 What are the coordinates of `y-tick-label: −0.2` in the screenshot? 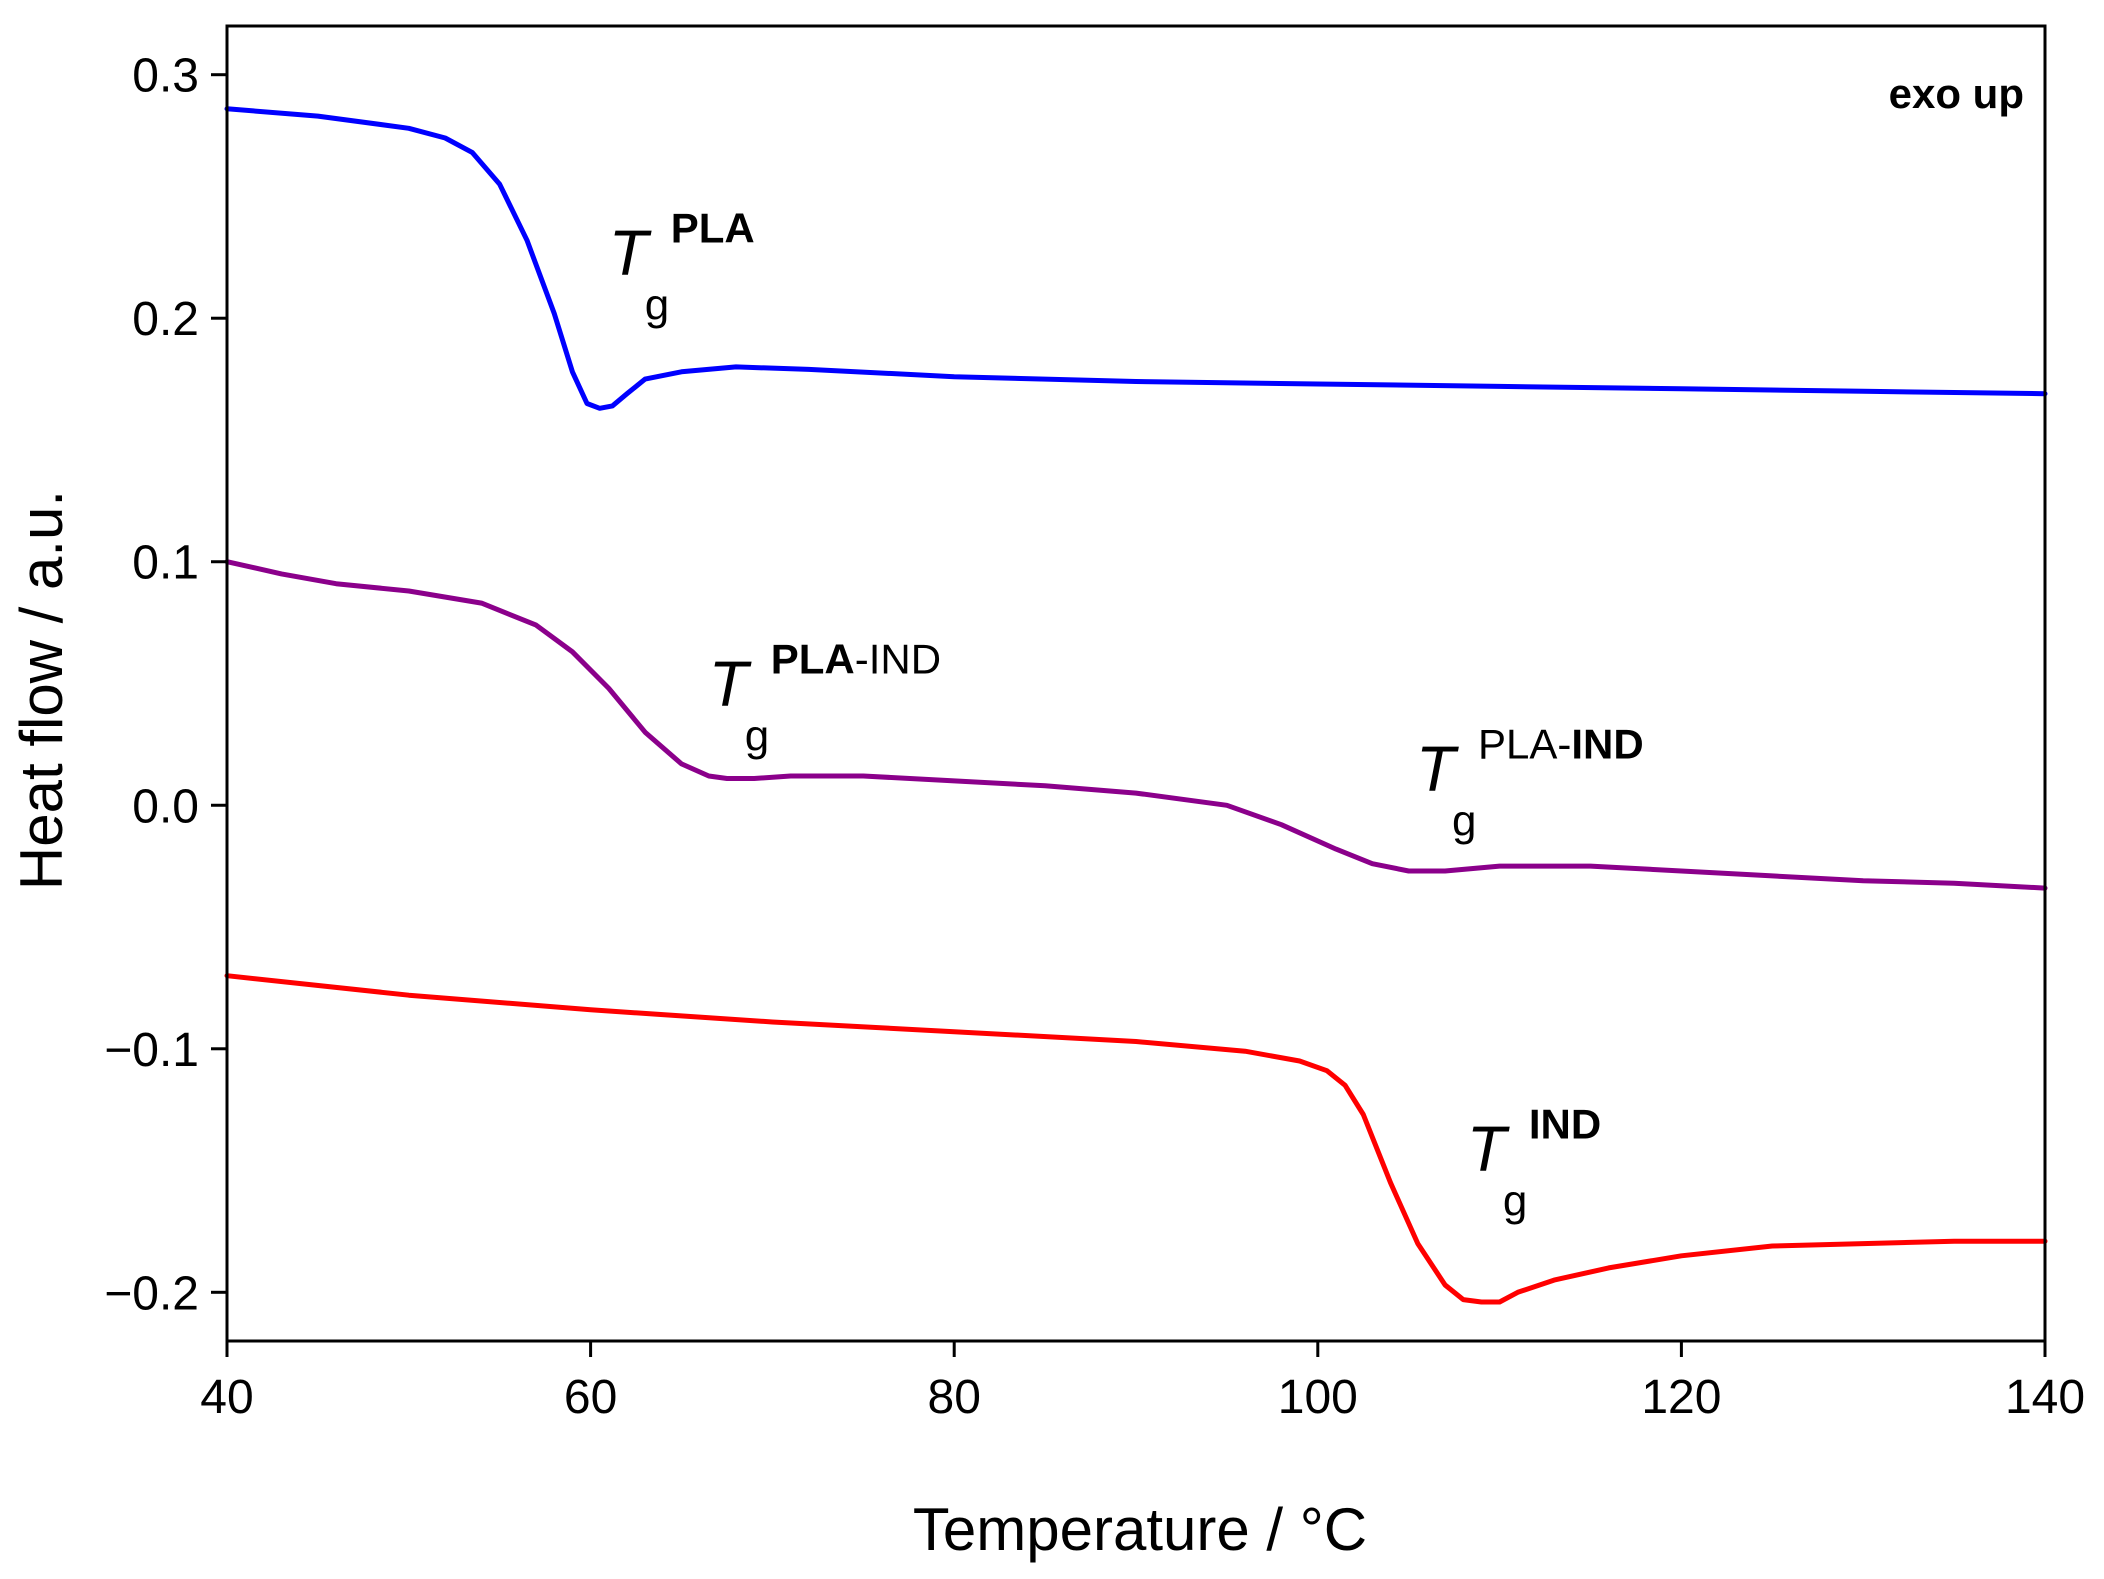 It's located at (151, 1293).